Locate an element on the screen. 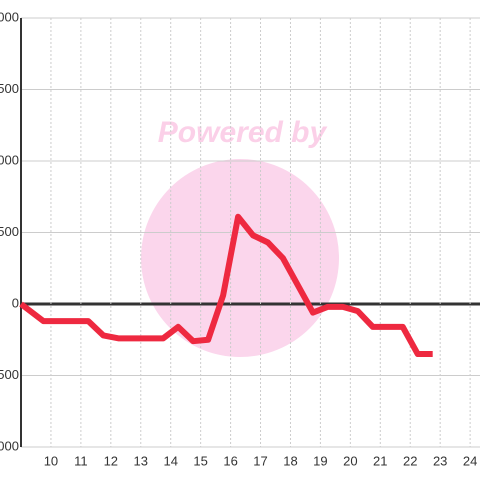 The image size is (480, 485). x-tick-label: 17 is located at coordinates (260, 460).